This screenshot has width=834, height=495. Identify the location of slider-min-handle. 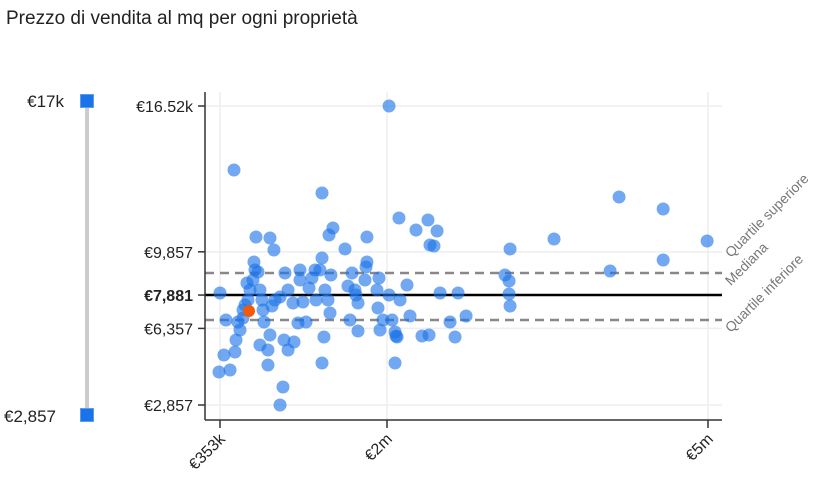
(87, 415).